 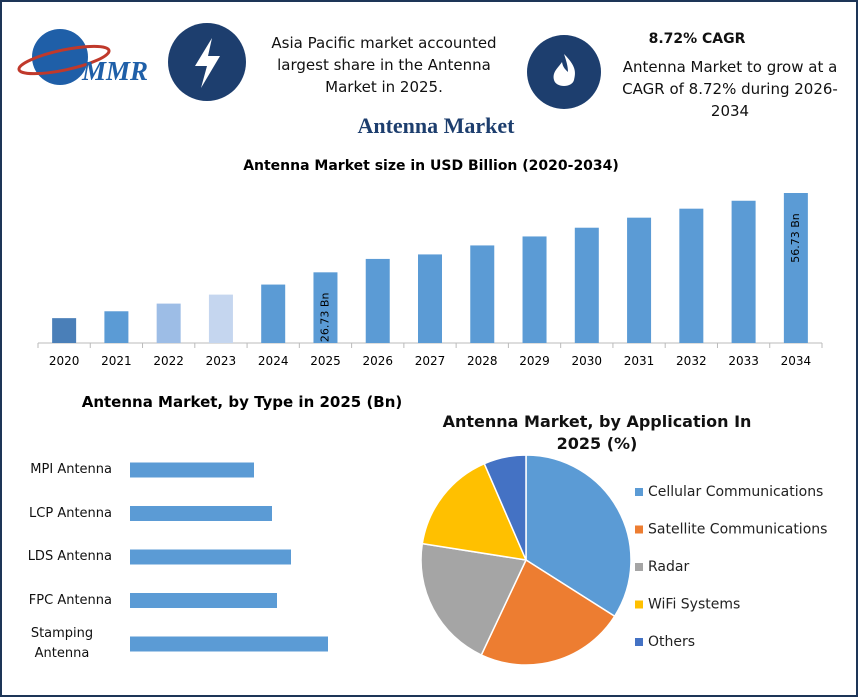 I want to click on x-tick-label: 2030, so click(x=587, y=361).